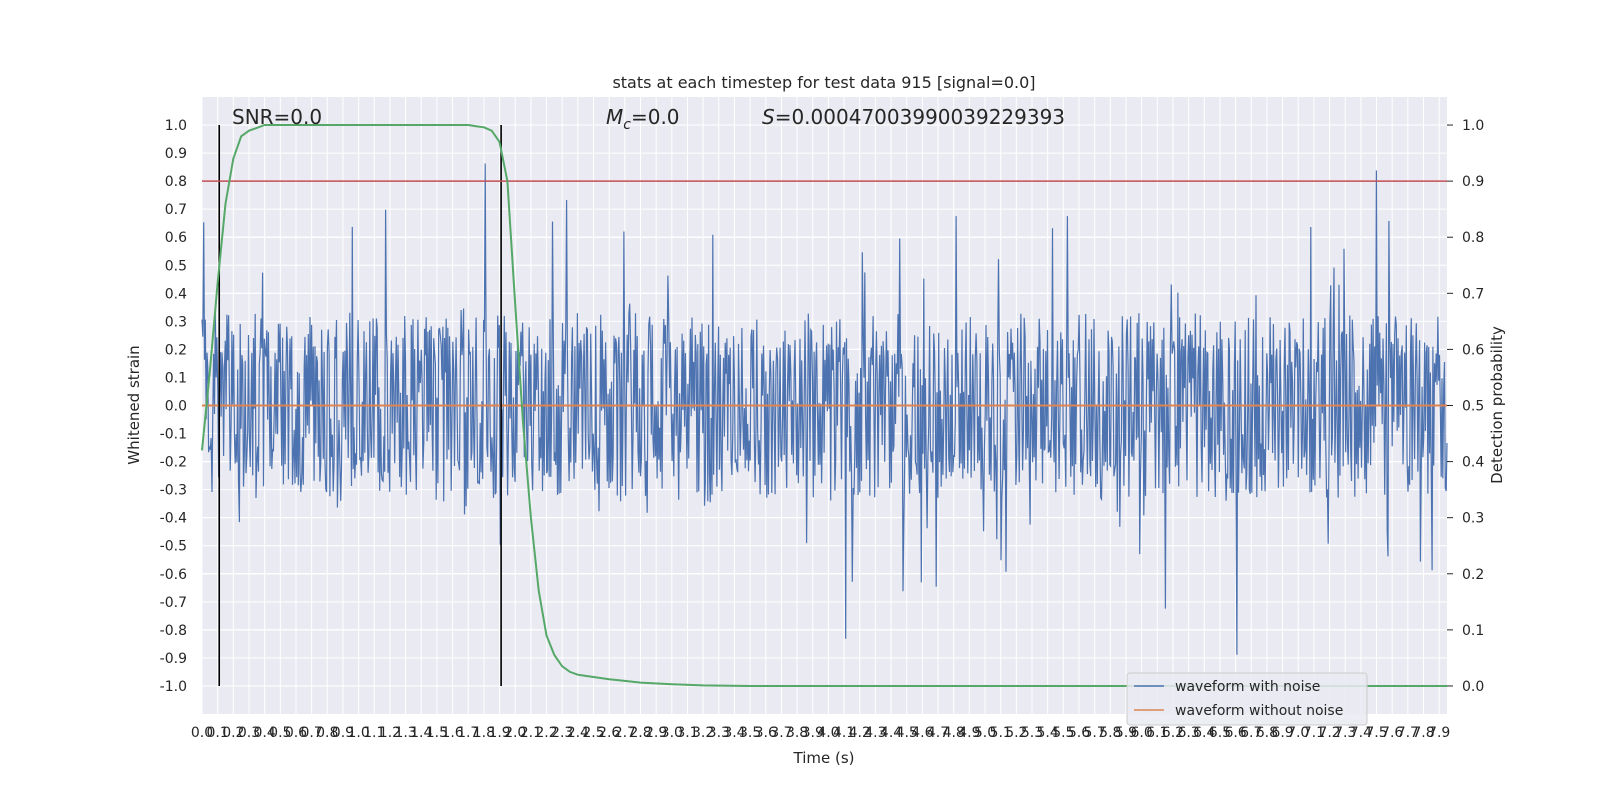 The width and height of the screenshot is (1600, 800). I want to click on x-tick-label: 2.8, so click(640, 733).